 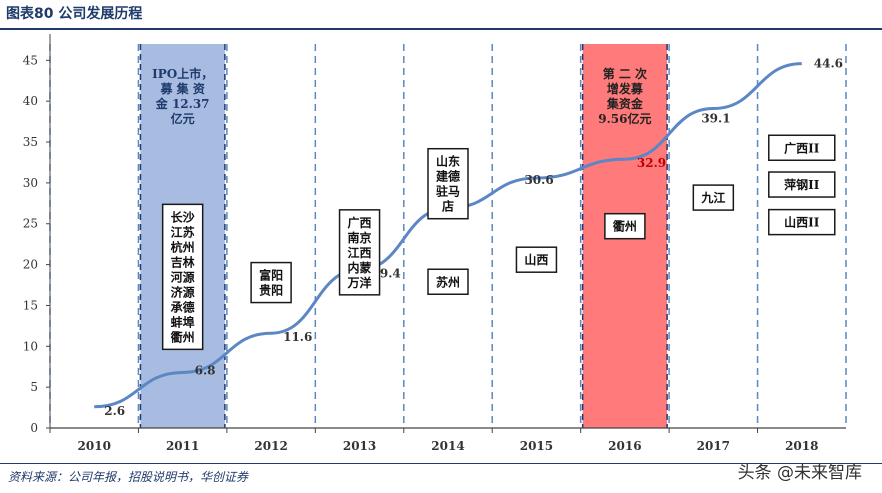 I want to click on x-tick-label: 2014, so click(x=447, y=446).